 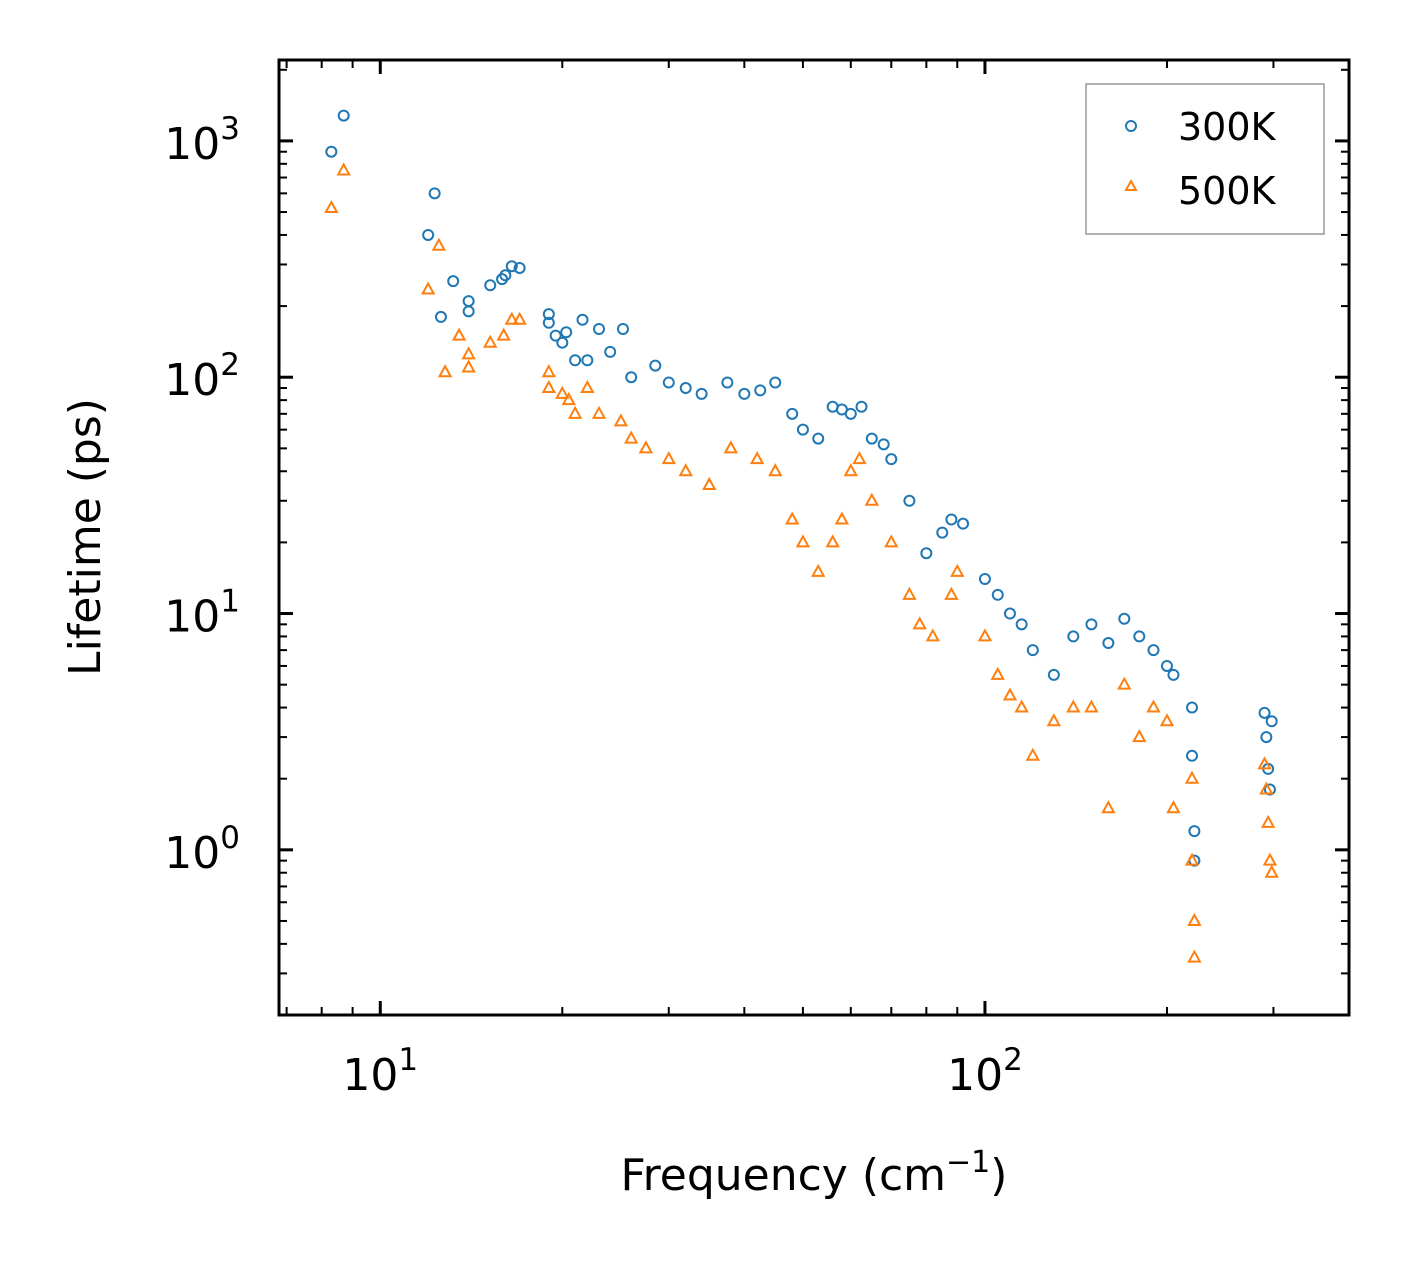 I want to click on legend-label-300k: 300K, so click(x=1227, y=127).